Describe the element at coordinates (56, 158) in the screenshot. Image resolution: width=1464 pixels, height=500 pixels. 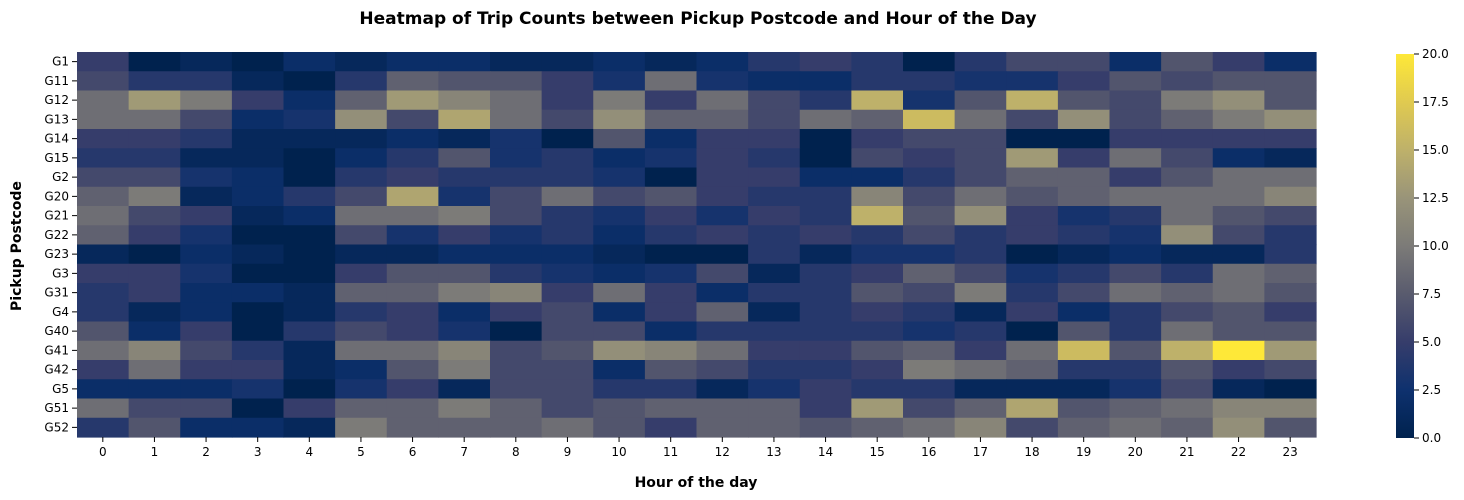
I see `y-tick-label: G15` at that location.